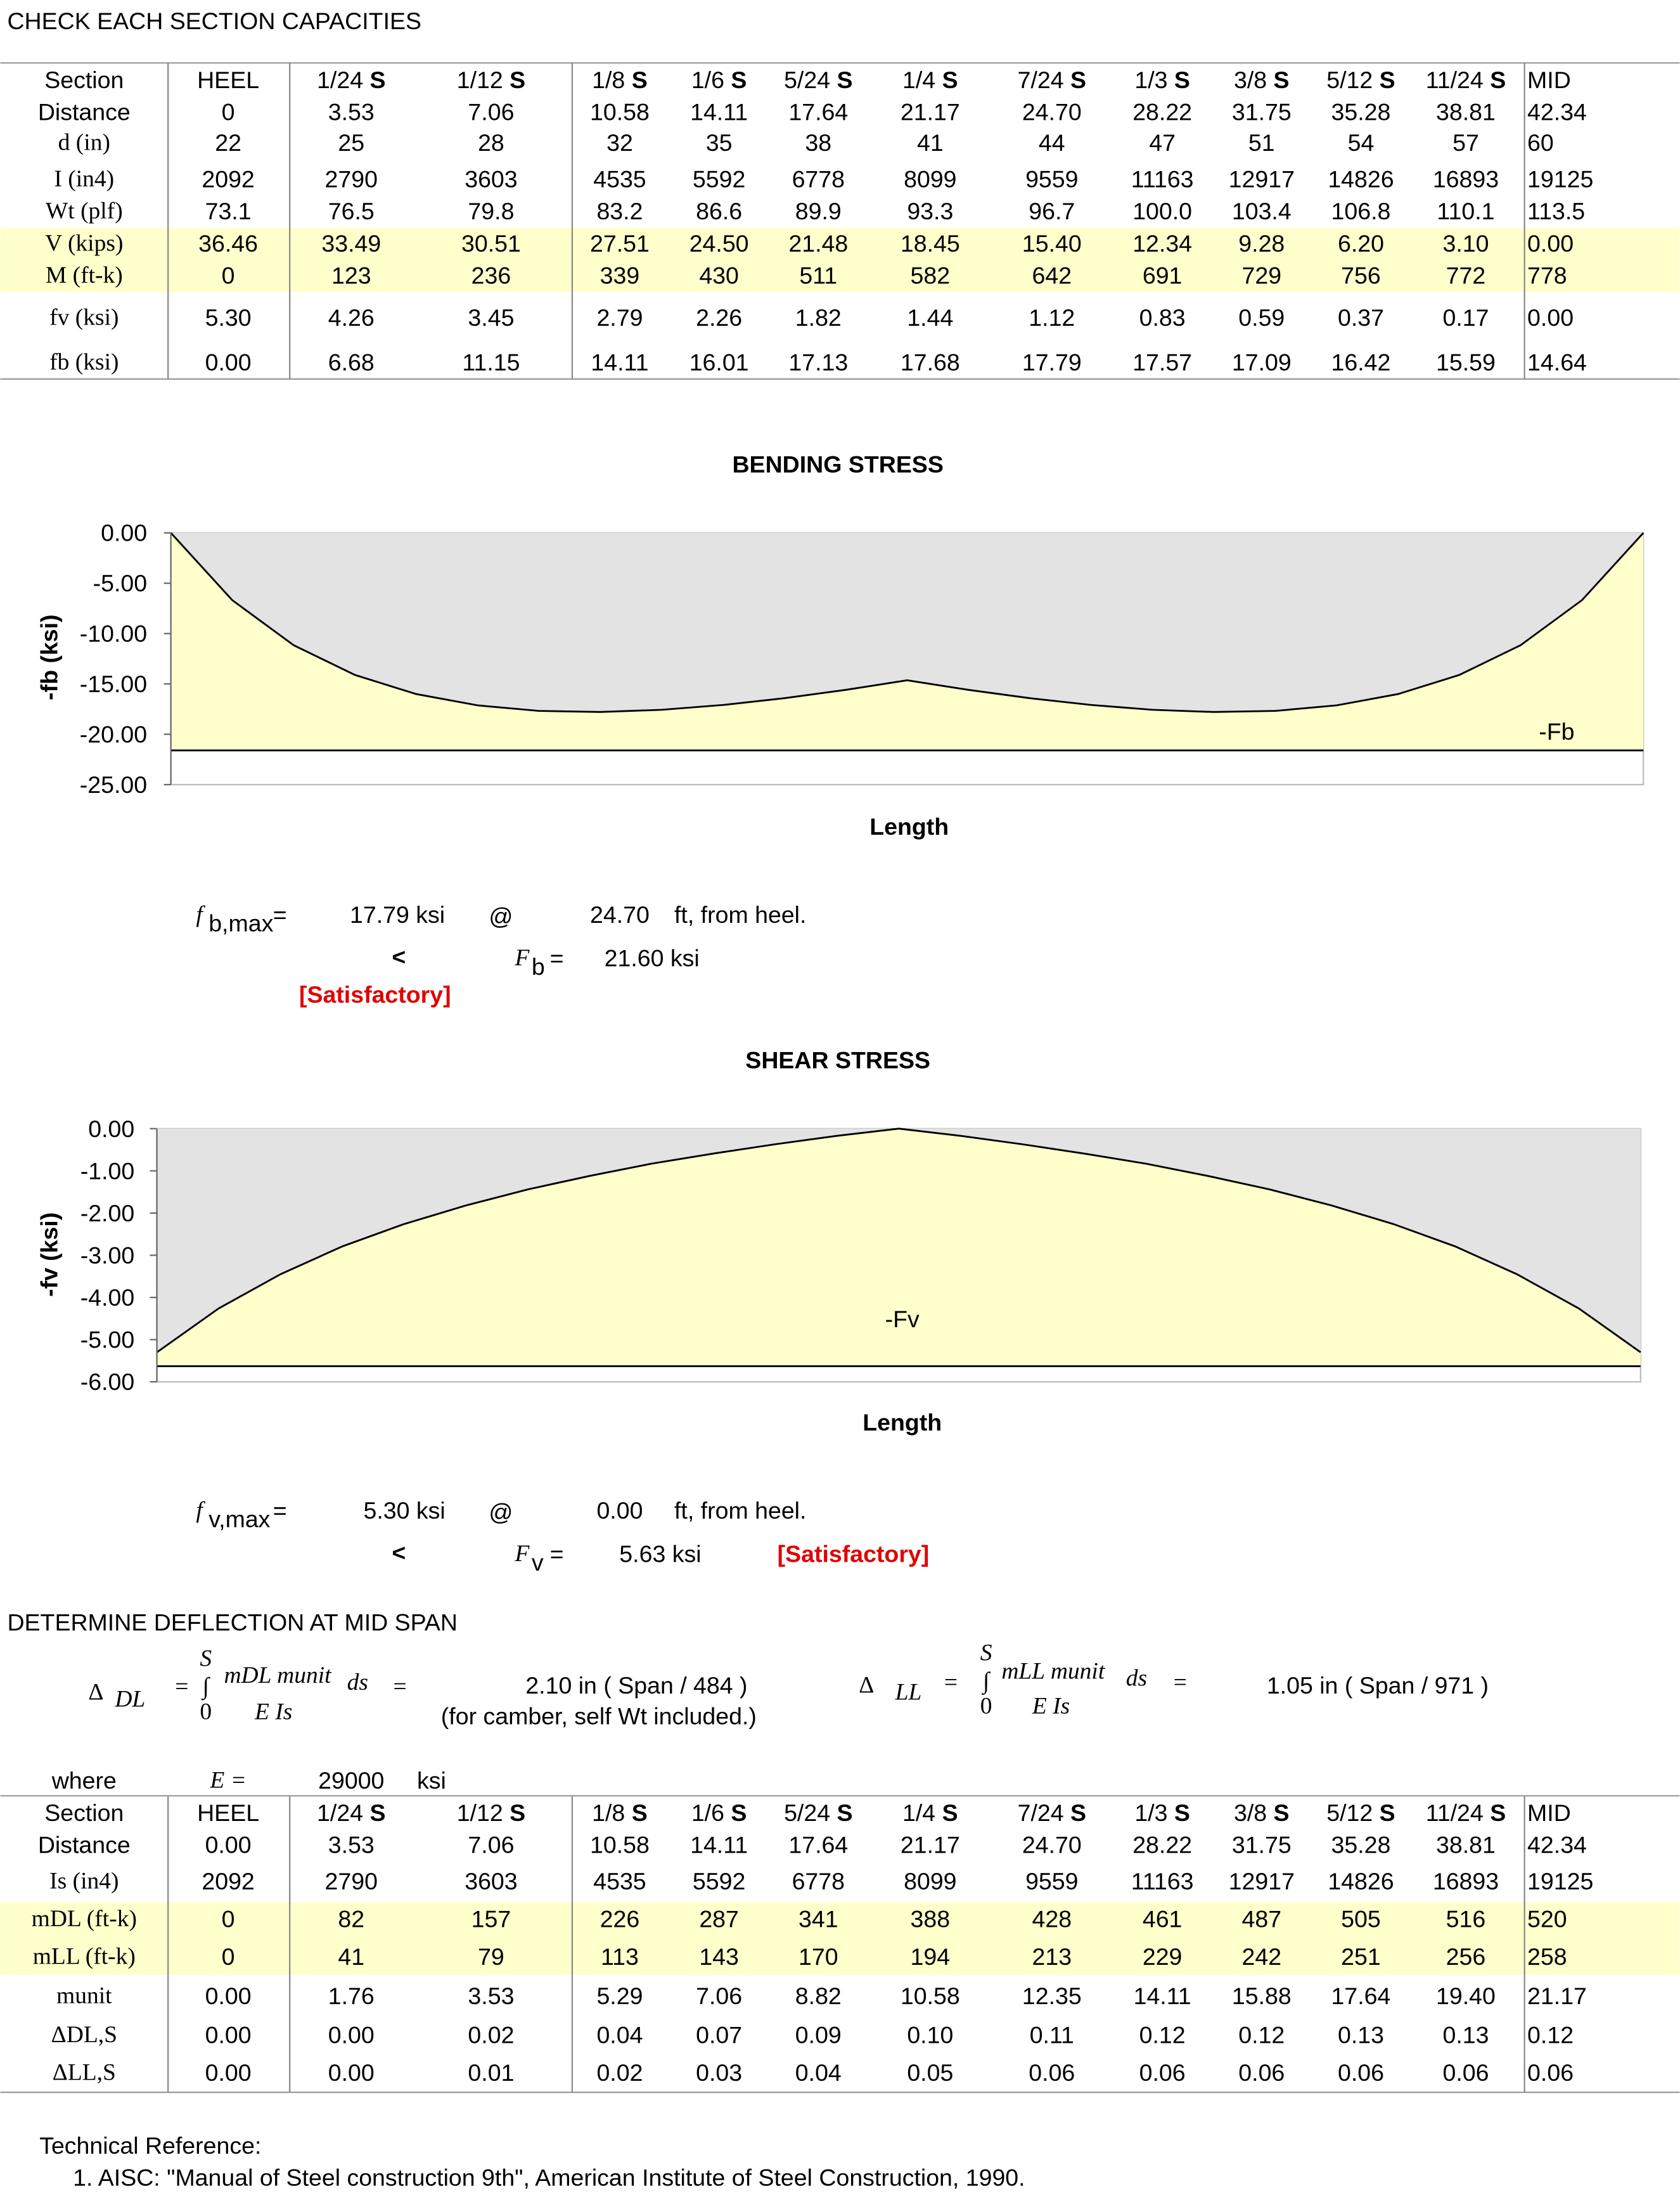 This screenshot has height=2193, width=1680. Describe the element at coordinates (1550, 318) in the screenshot. I see `cell: 0.00` at that location.